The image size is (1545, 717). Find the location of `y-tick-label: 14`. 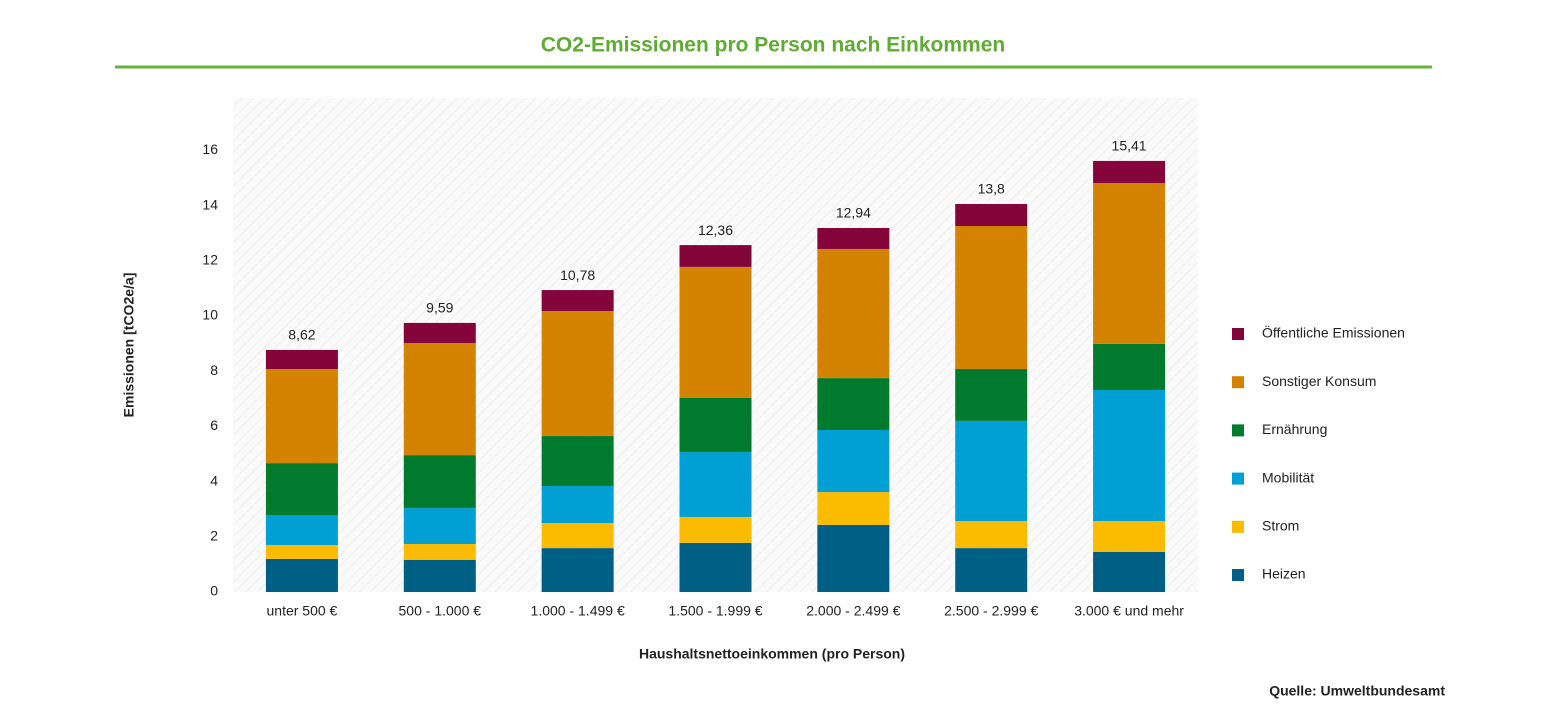

y-tick-label: 14 is located at coordinates (210, 204).